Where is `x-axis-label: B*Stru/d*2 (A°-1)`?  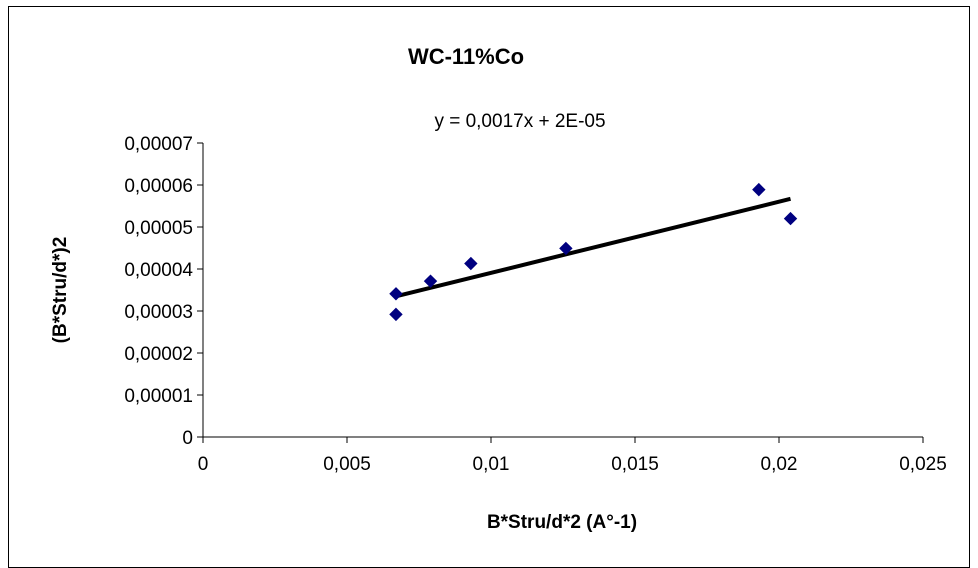
x-axis-label: B*Stru/d*2 (A°-1) is located at coordinates (562, 522).